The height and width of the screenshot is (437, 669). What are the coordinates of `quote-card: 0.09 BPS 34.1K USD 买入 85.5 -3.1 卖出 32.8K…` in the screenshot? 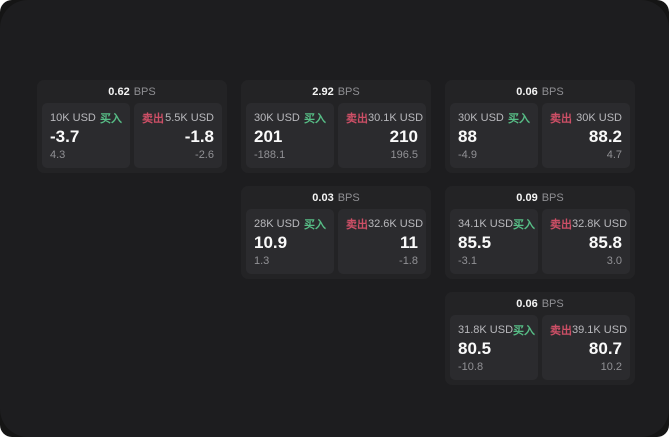 It's located at (540, 232).